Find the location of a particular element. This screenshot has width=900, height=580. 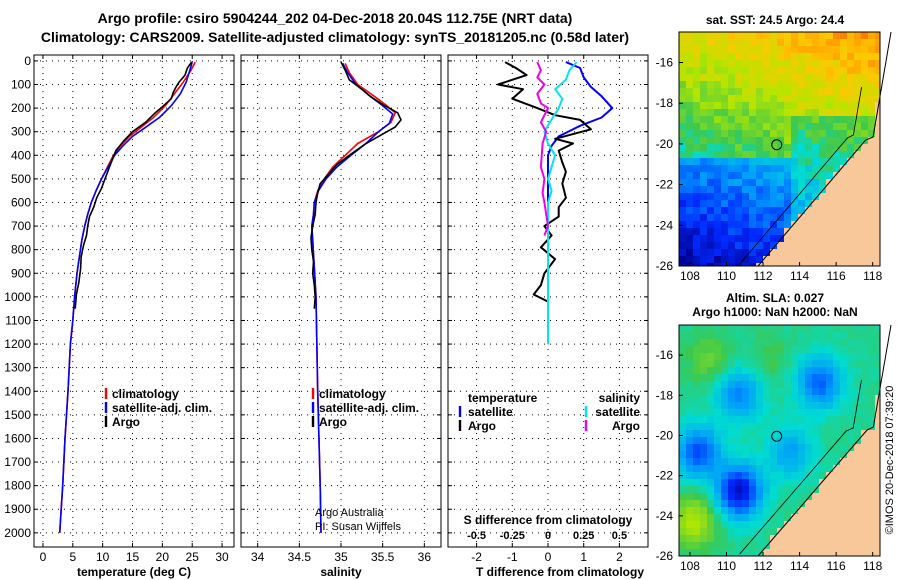

y-tick-label: 900 is located at coordinates (21, 273).